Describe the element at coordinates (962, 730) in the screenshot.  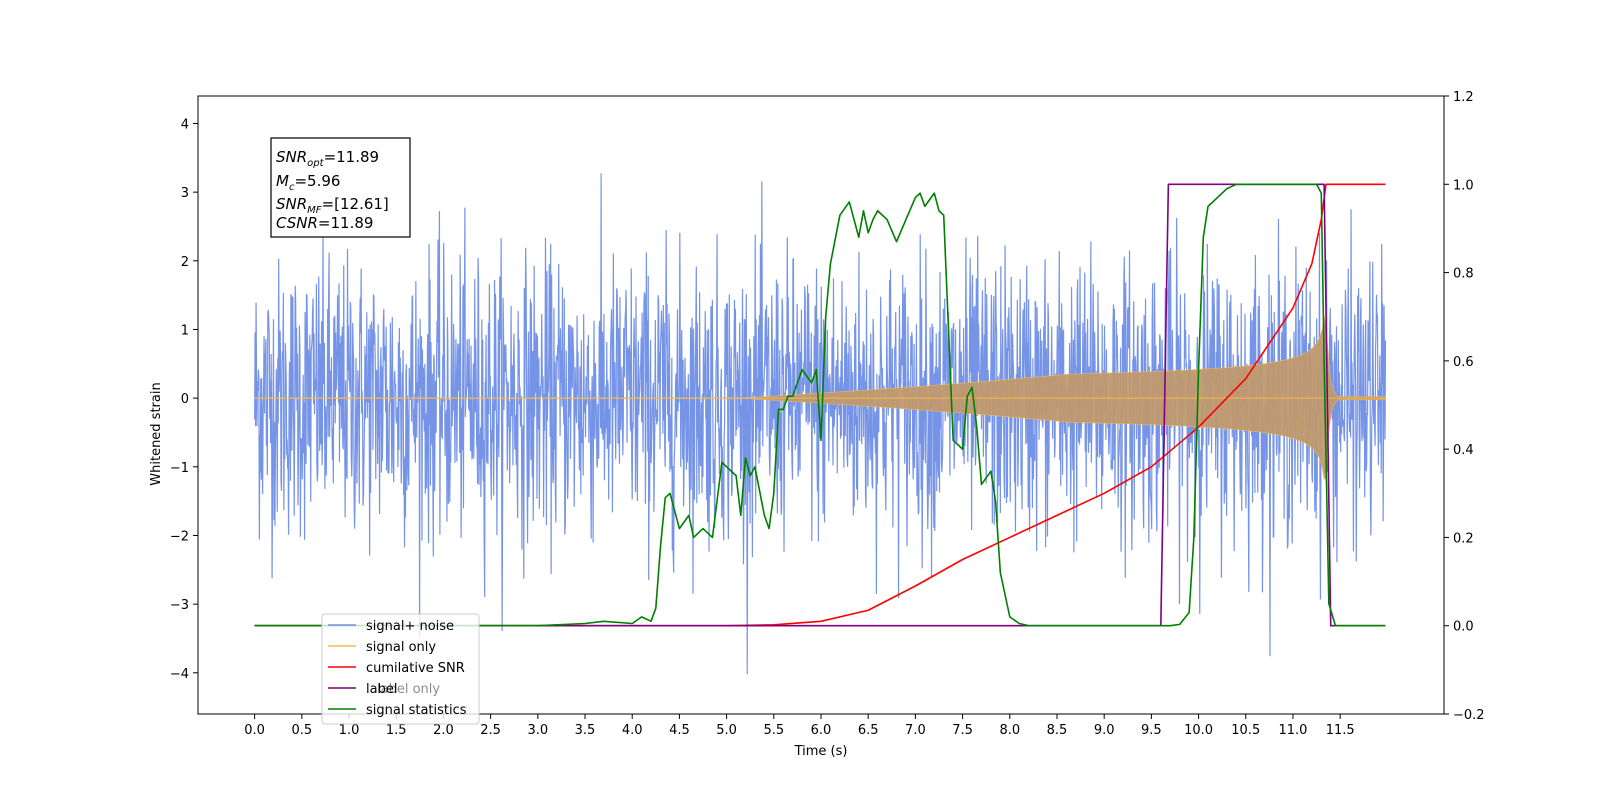
I see `x-tick-label: 7.5` at that location.